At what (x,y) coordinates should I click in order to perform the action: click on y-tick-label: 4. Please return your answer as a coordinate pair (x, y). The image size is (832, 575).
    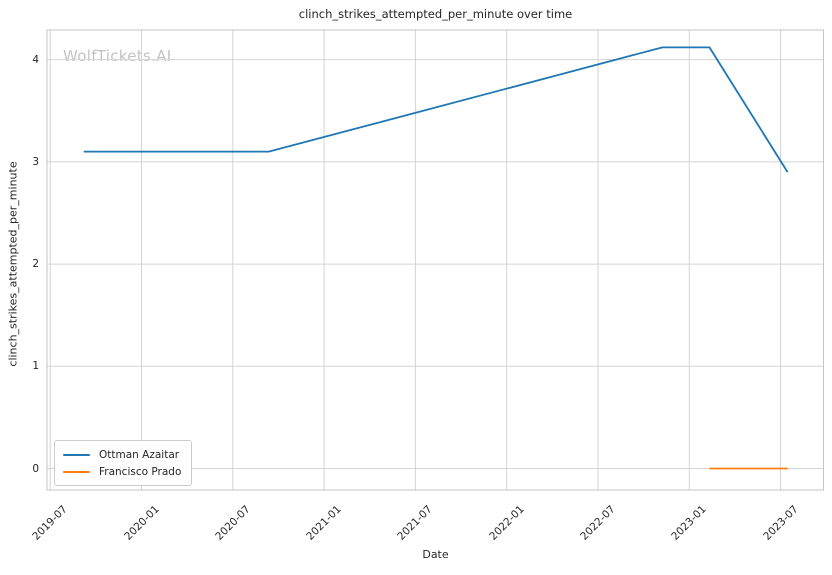
    Looking at the image, I should click on (35, 59).